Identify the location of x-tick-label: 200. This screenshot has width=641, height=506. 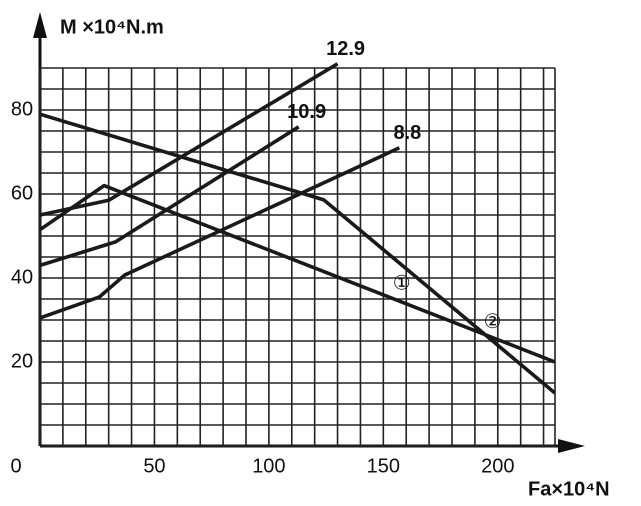
(497, 466).